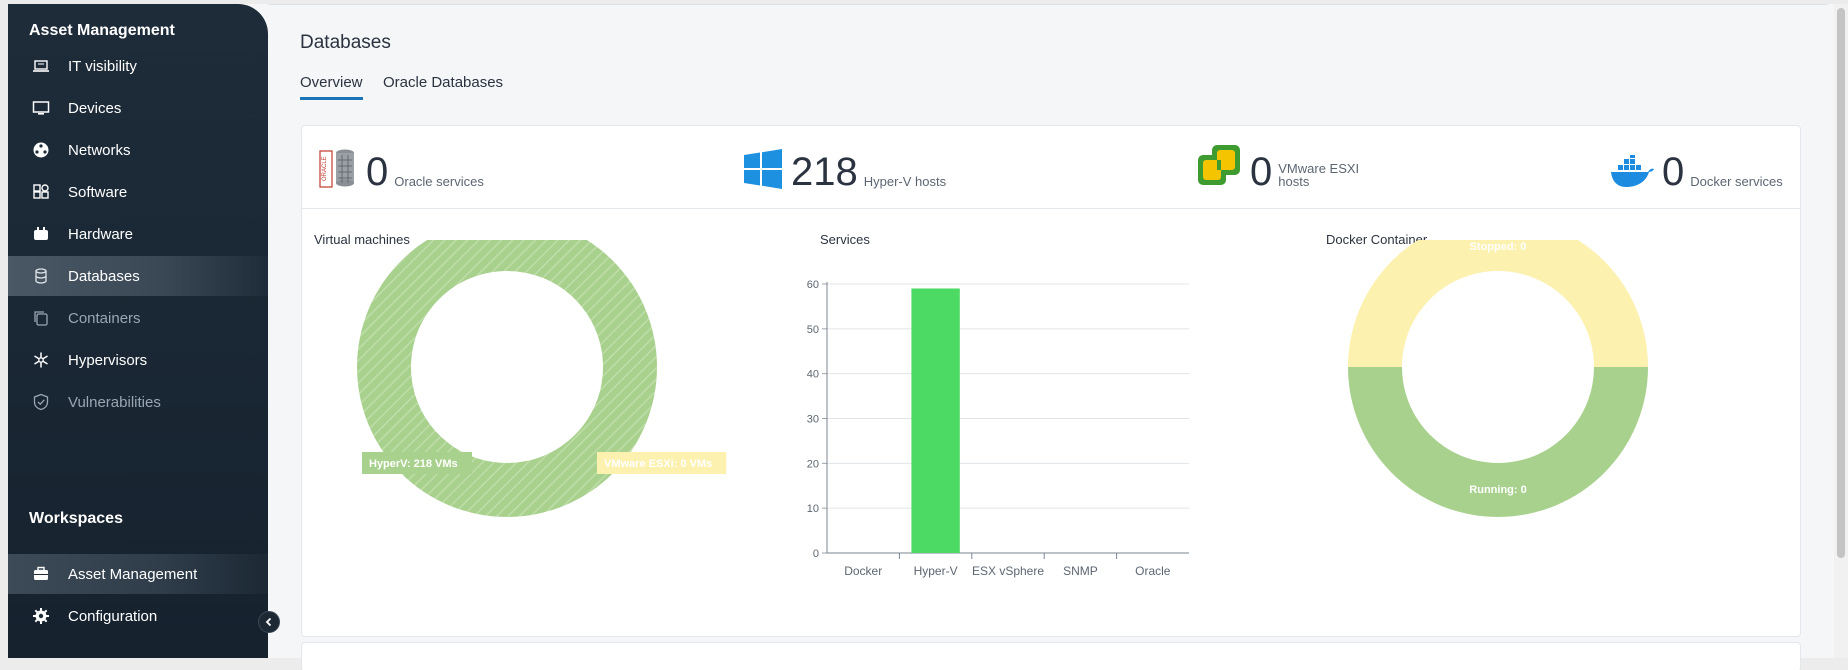  Describe the element at coordinates (813, 464) in the screenshot. I see `y-tick-label: 20` at that location.